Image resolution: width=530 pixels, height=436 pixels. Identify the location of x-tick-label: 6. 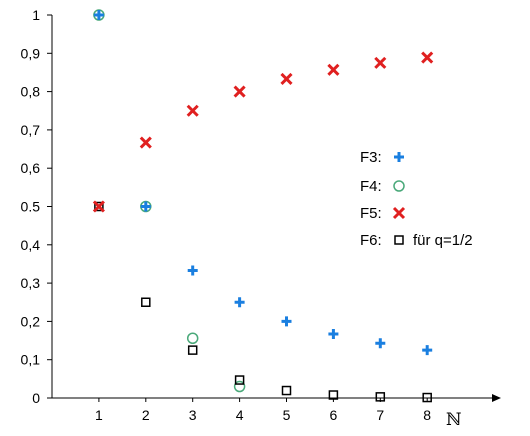
(334, 415).